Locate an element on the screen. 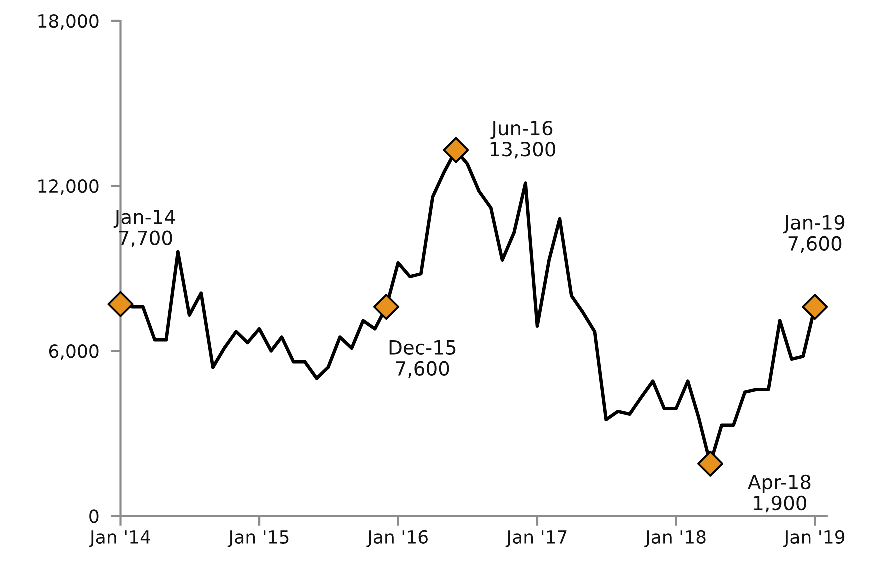 The image size is (875, 578). y-tick-label: 0 is located at coordinates (94, 517).